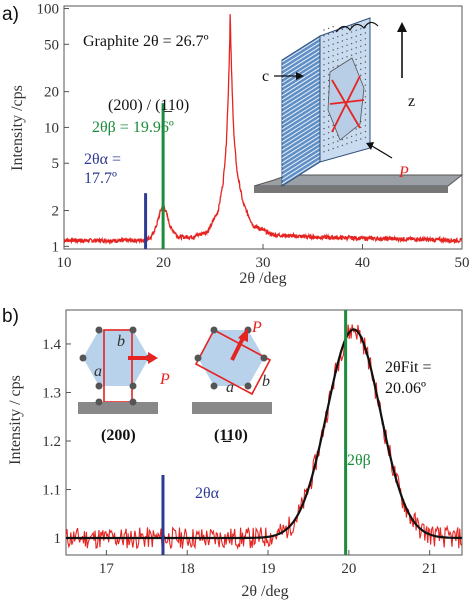 Image resolution: width=474 pixels, height=605 pixels. I want to click on alpha-marker-label: 2θα, so click(207, 493).